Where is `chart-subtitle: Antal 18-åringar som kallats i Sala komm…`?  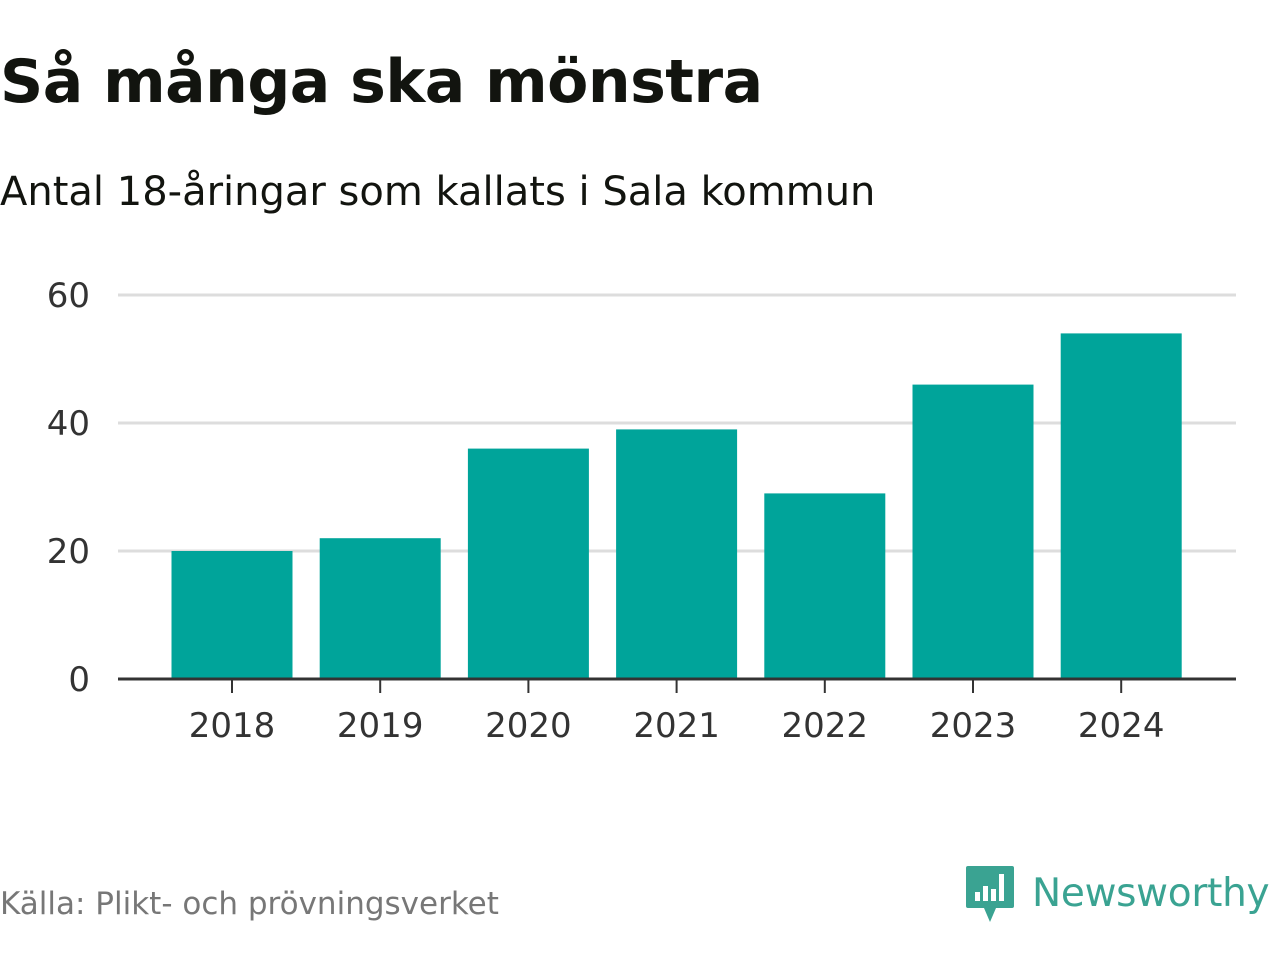 chart-subtitle: Antal 18-åringar som kallats i Sala komm… is located at coordinates (438, 192).